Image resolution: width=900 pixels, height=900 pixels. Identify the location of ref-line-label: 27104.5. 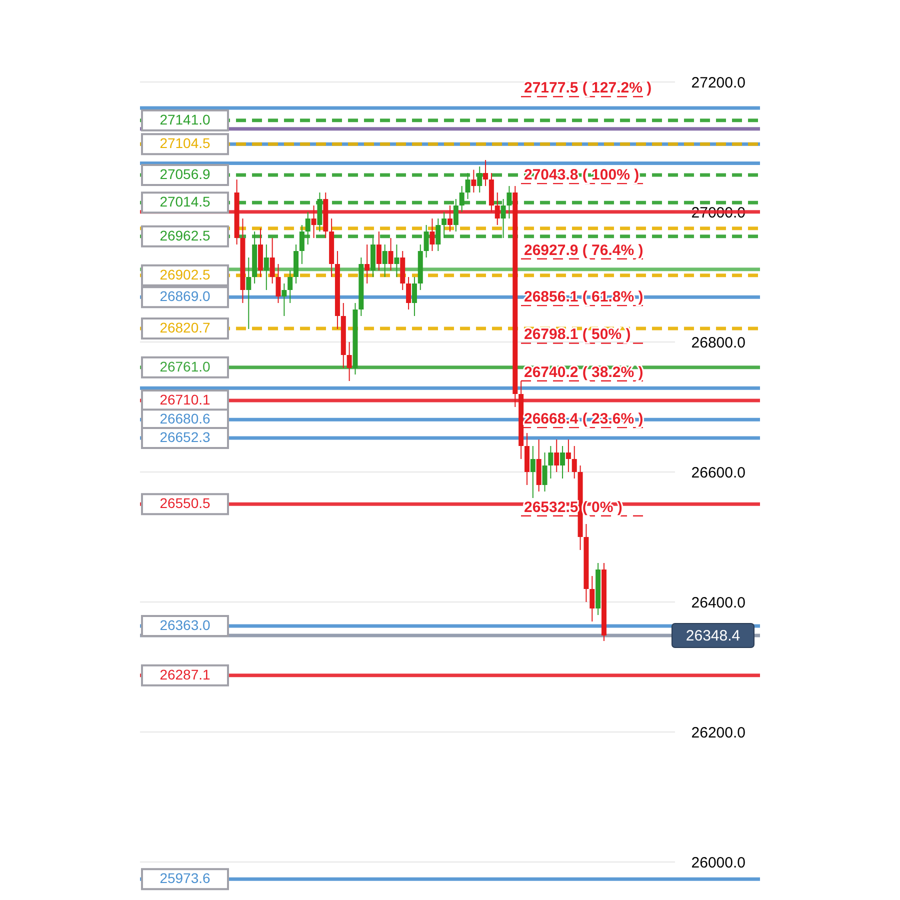
(185, 143).